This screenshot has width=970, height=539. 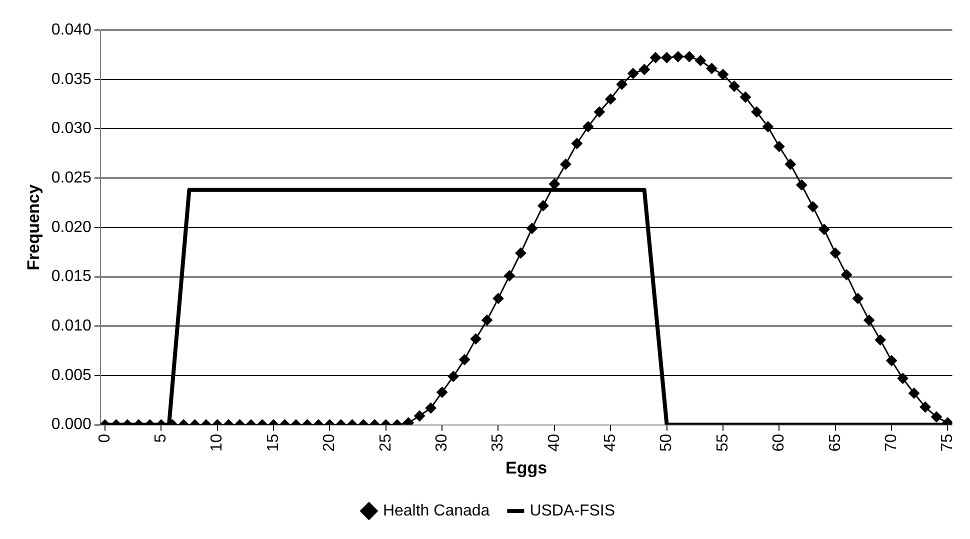 I want to click on x-tick-label: 20, so click(x=329, y=443).